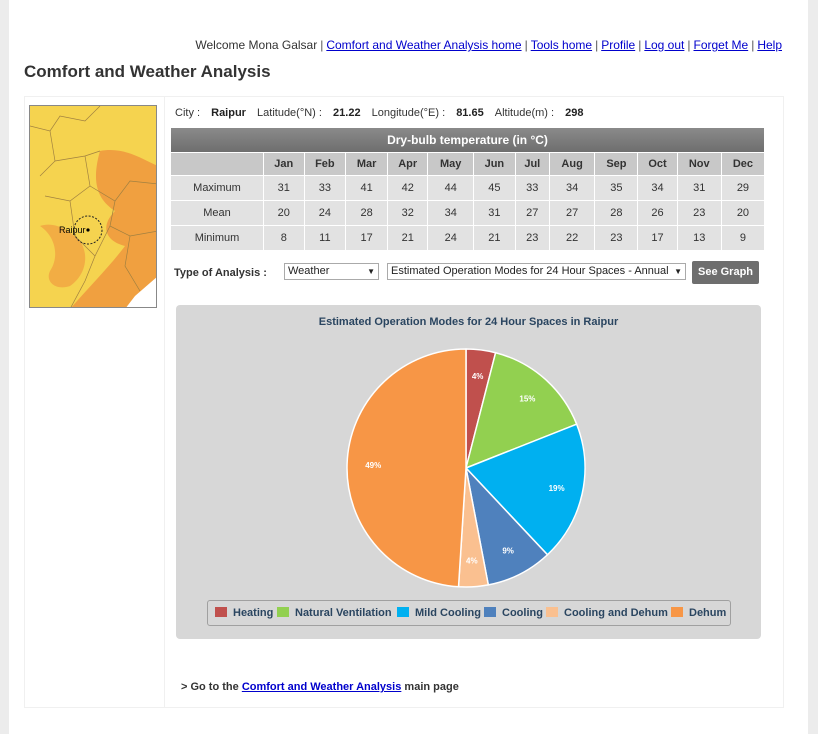  Describe the element at coordinates (532, 164) in the screenshot. I see `month-header: Jul` at that location.